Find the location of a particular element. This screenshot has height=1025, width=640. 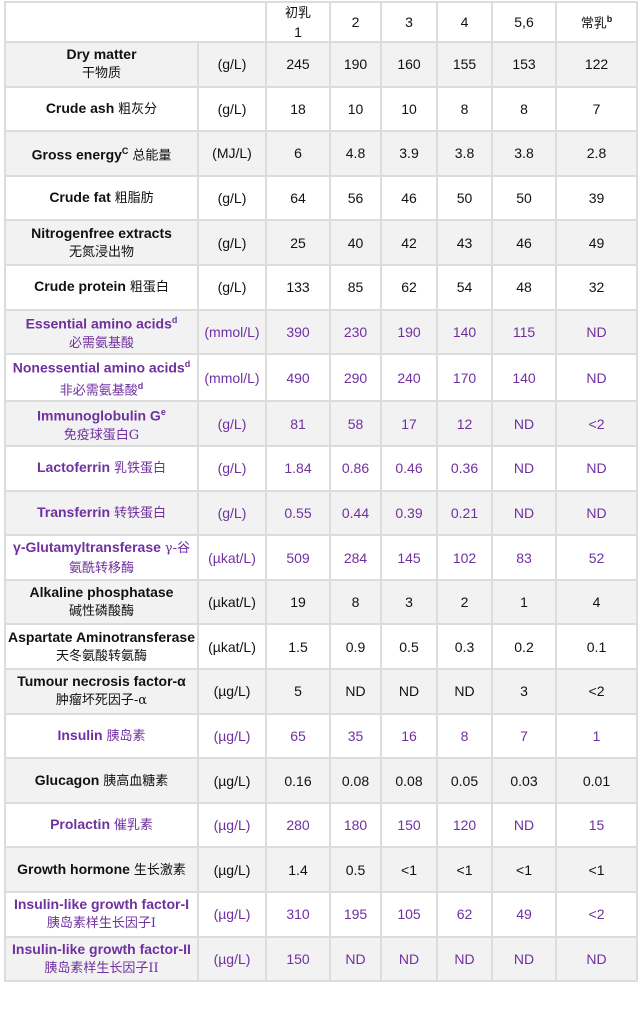

parameter-name-en: Prolactin is located at coordinates (80, 824).